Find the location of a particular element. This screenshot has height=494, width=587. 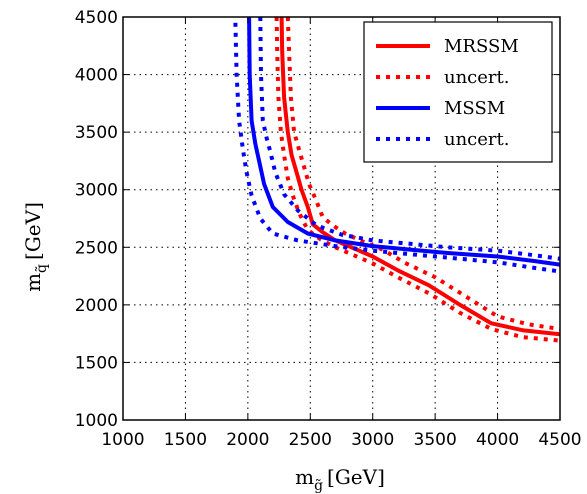

y-tick-label: 3500 is located at coordinates (96, 133).